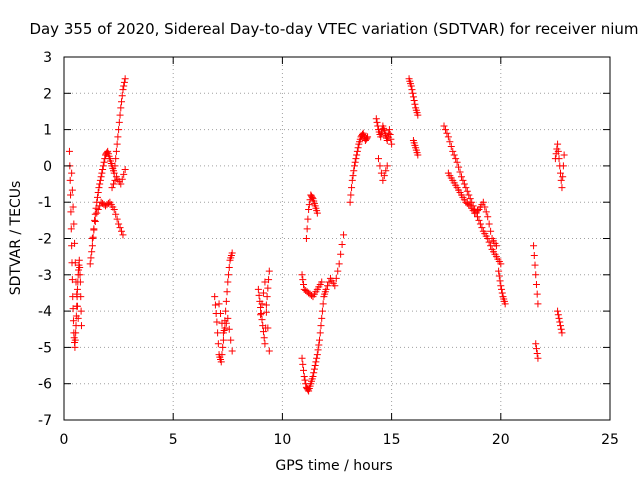 Image resolution: width=640 pixels, height=480 pixels. What do you see at coordinates (45, 239) in the screenshot?
I see `y-tick-labels: -7 -6 -5 -4 -3 -2 -1 0 1 2 3` at bounding box center [45, 239].